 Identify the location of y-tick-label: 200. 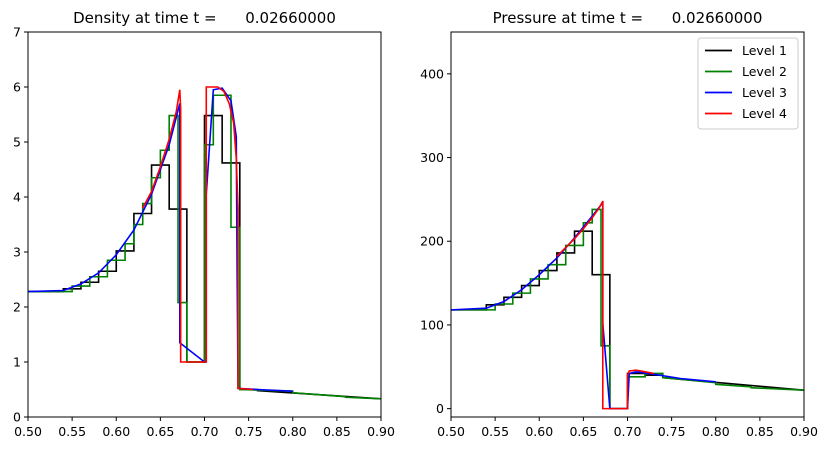
(432, 241).